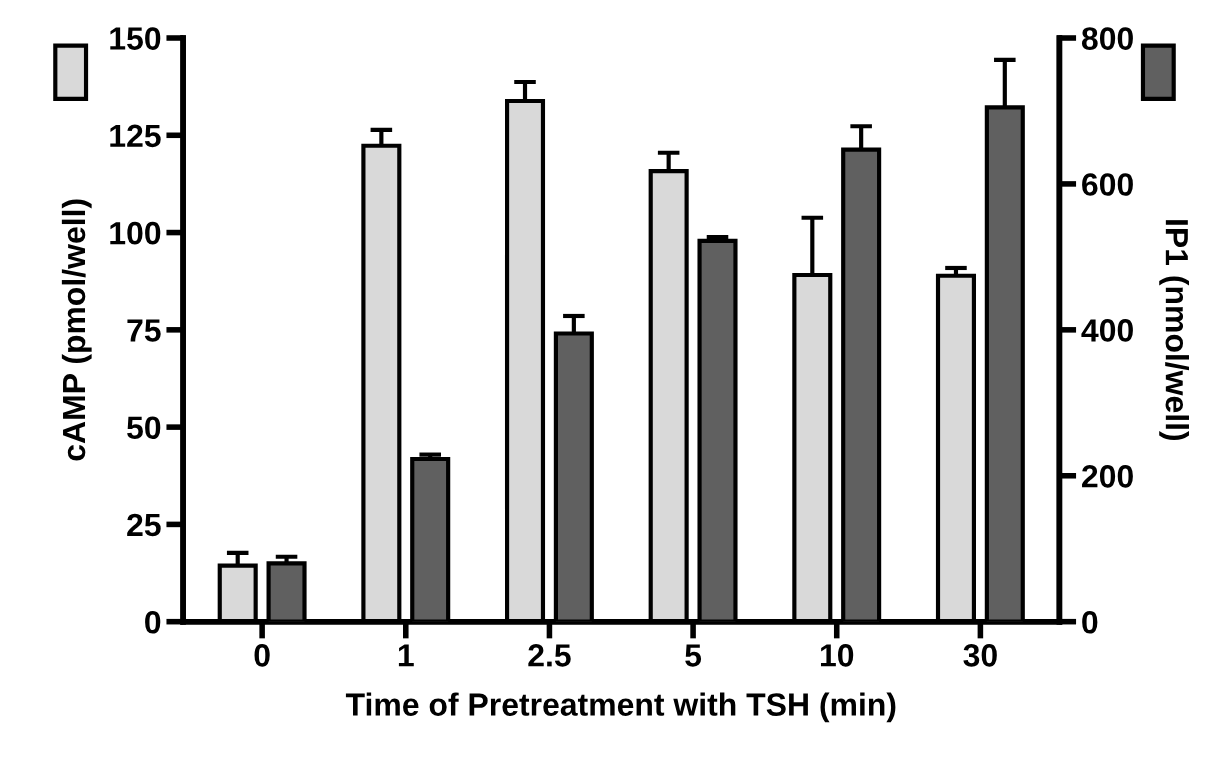 The height and width of the screenshot is (760, 1229). I want to click on y-axis-title: cAMP (pmol/well), so click(76, 330).